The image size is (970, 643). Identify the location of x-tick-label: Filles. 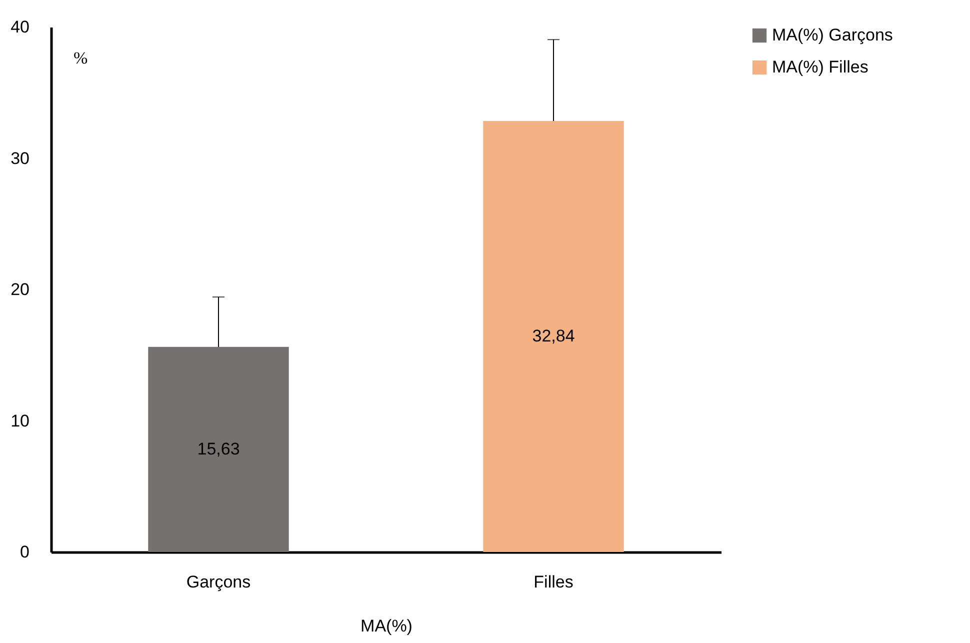
(554, 582).